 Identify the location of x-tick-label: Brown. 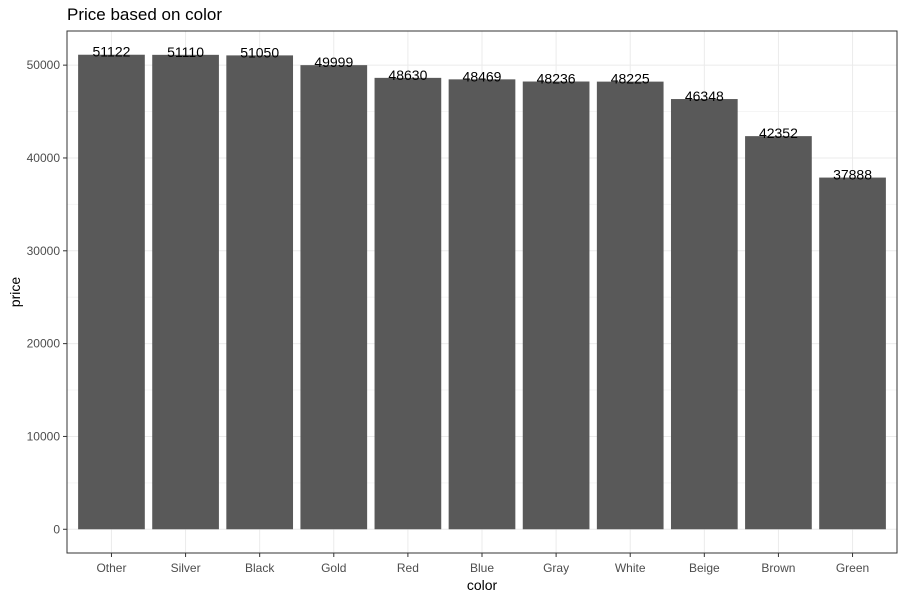
(778, 568).